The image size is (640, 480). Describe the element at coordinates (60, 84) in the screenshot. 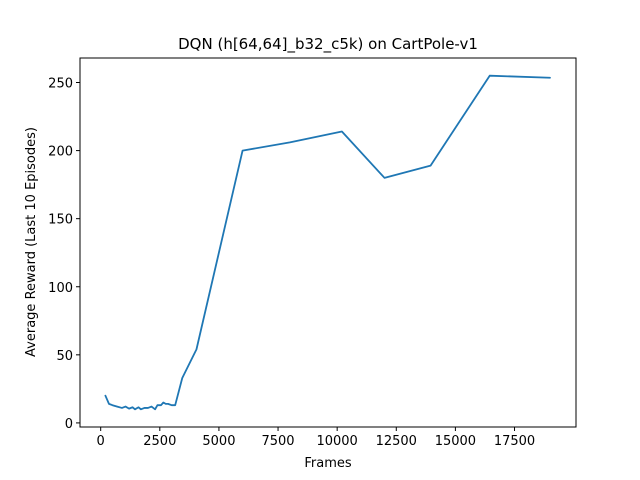

I see `y-tick-label: 250` at that location.